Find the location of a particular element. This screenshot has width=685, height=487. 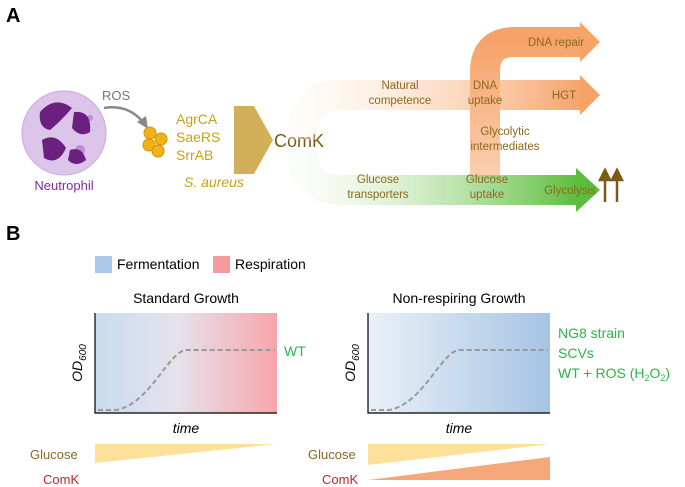

glucose-flow is located at coordinates (432, 177).